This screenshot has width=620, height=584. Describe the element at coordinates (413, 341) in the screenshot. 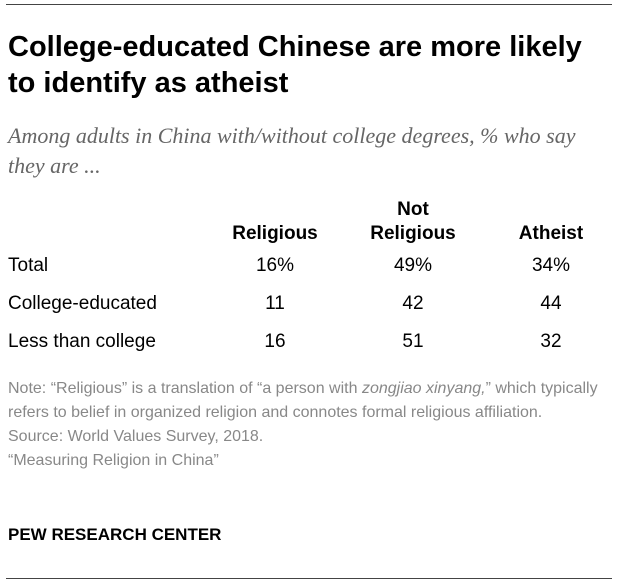

I see `cell-less-not-religious: 51` at that location.